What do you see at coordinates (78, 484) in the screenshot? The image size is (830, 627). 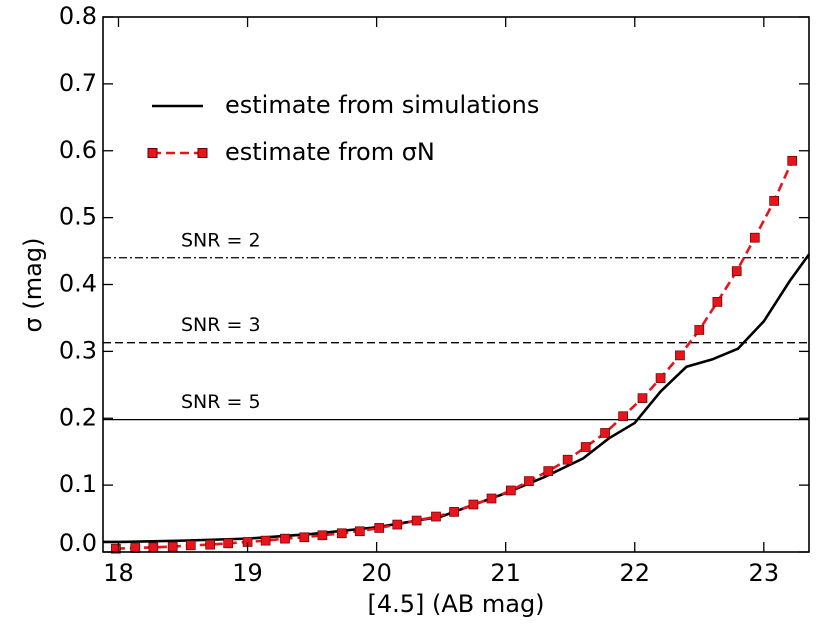 I see `y-tick-label: 0.1` at bounding box center [78, 484].